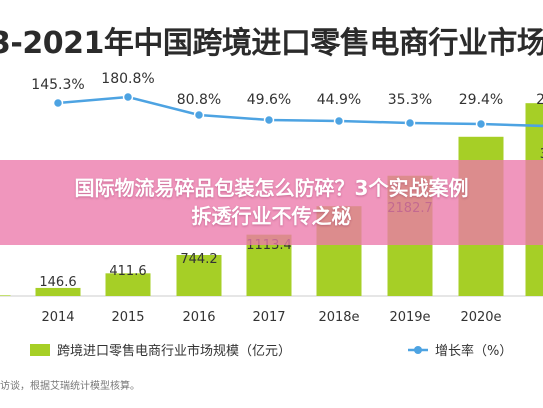  Describe the element at coordinates (338, 317) in the screenshot. I see `x-tick-2018e: 2018e` at that location.